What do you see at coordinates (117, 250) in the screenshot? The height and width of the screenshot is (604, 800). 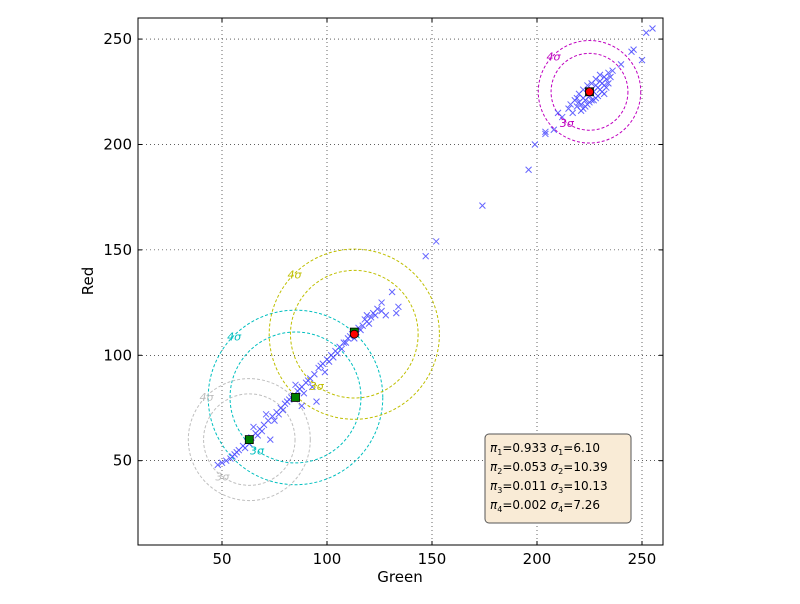 I see `y-tick-label: 150` at bounding box center [117, 250].